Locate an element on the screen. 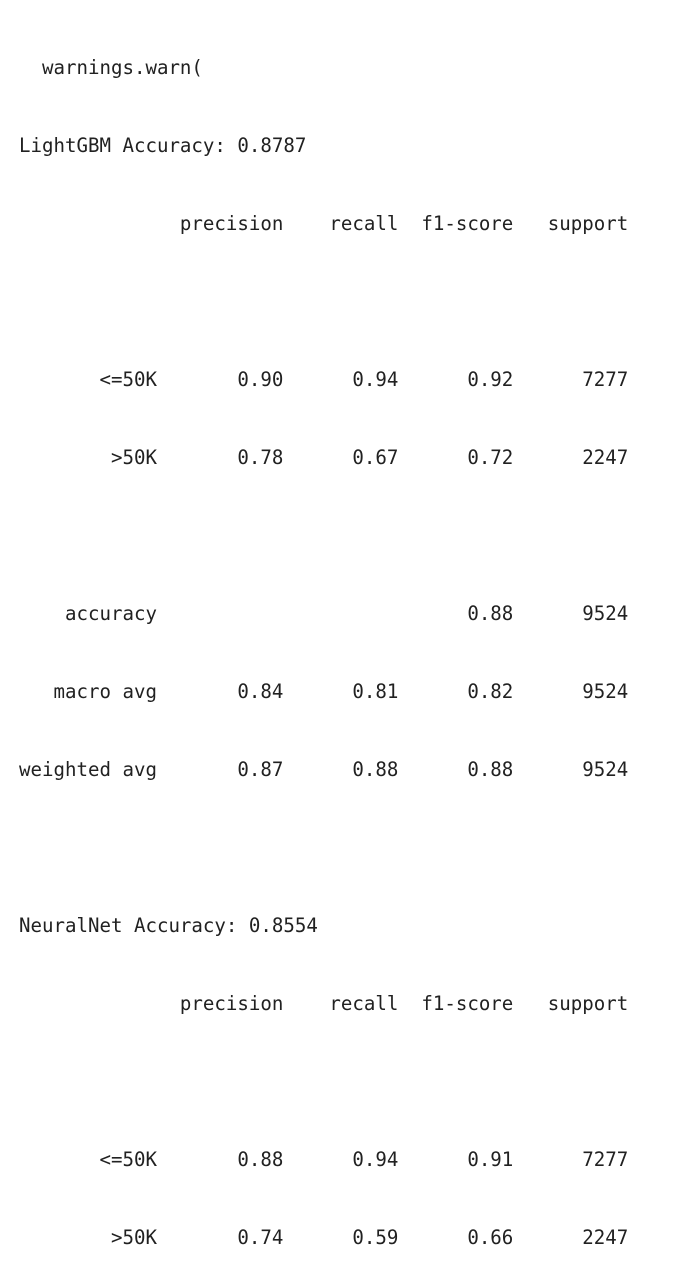 The image size is (677, 1282). lightgbm-summary-row: weighted avg 0.87 0.88 0.88 9524 is located at coordinates (324, 769).